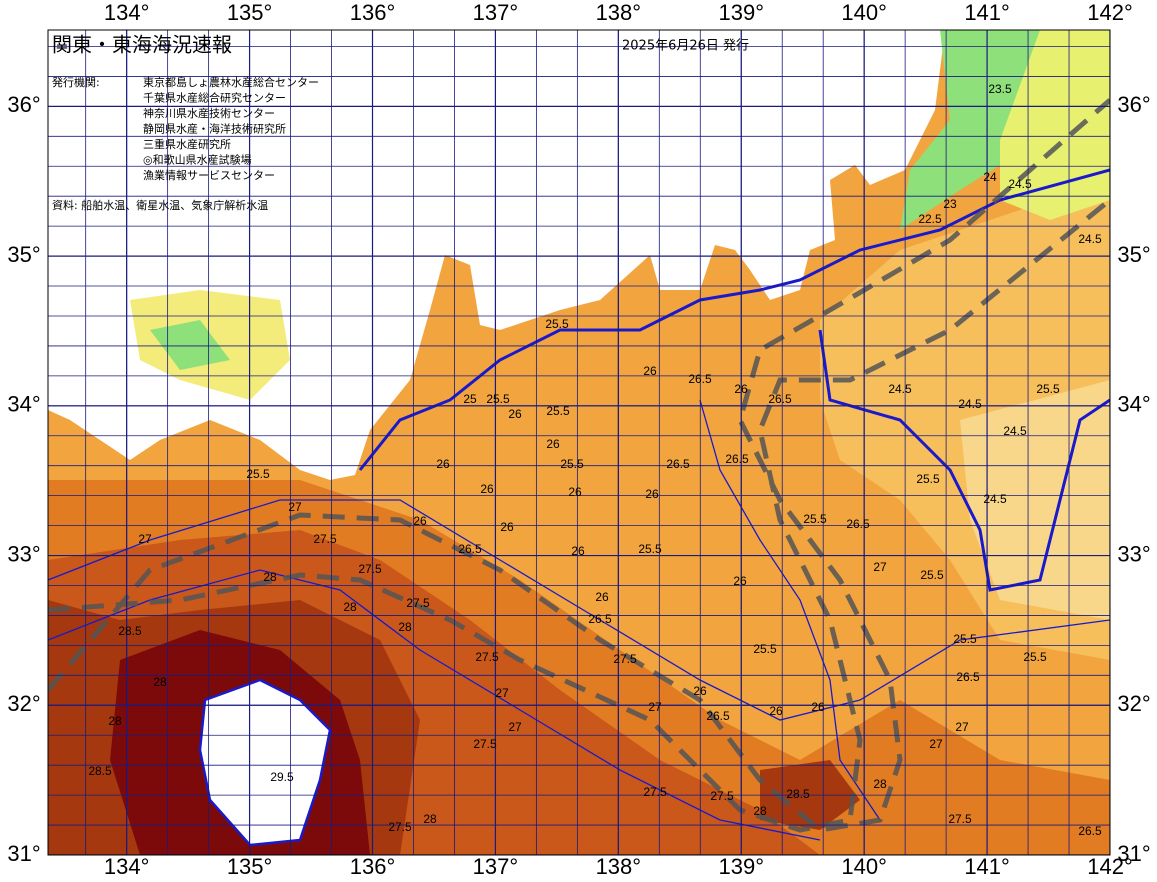  Describe the element at coordinates (209, 175) in the screenshot. I see `publisher: 漁業情報サービスセンター` at that location.